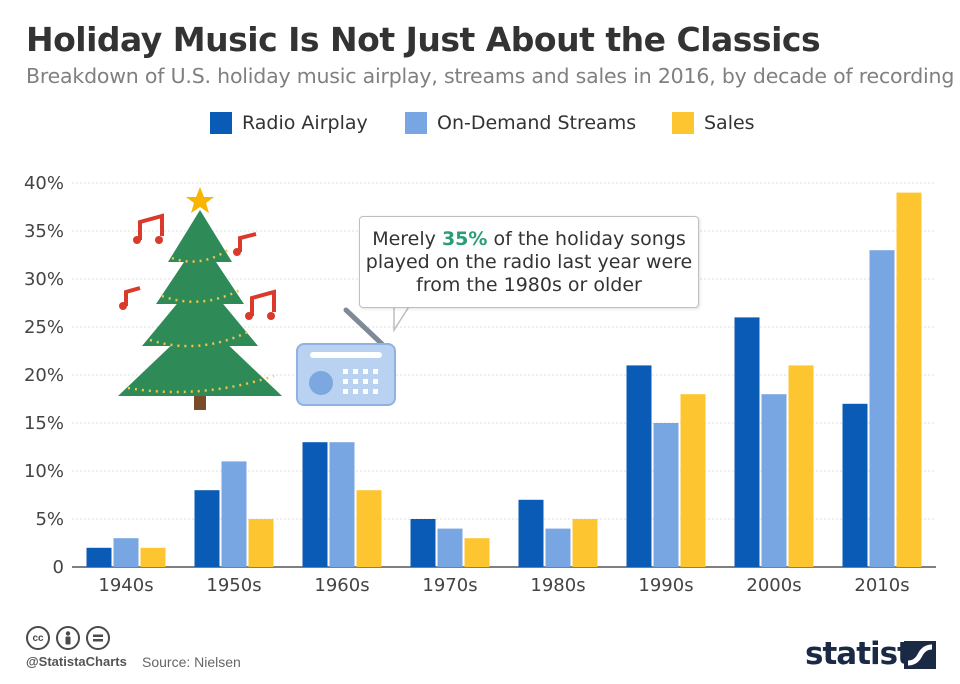  What do you see at coordinates (233, 585) in the screenshot?
I see `x-tick-label: 1950s` at bounding box center [233, 585].